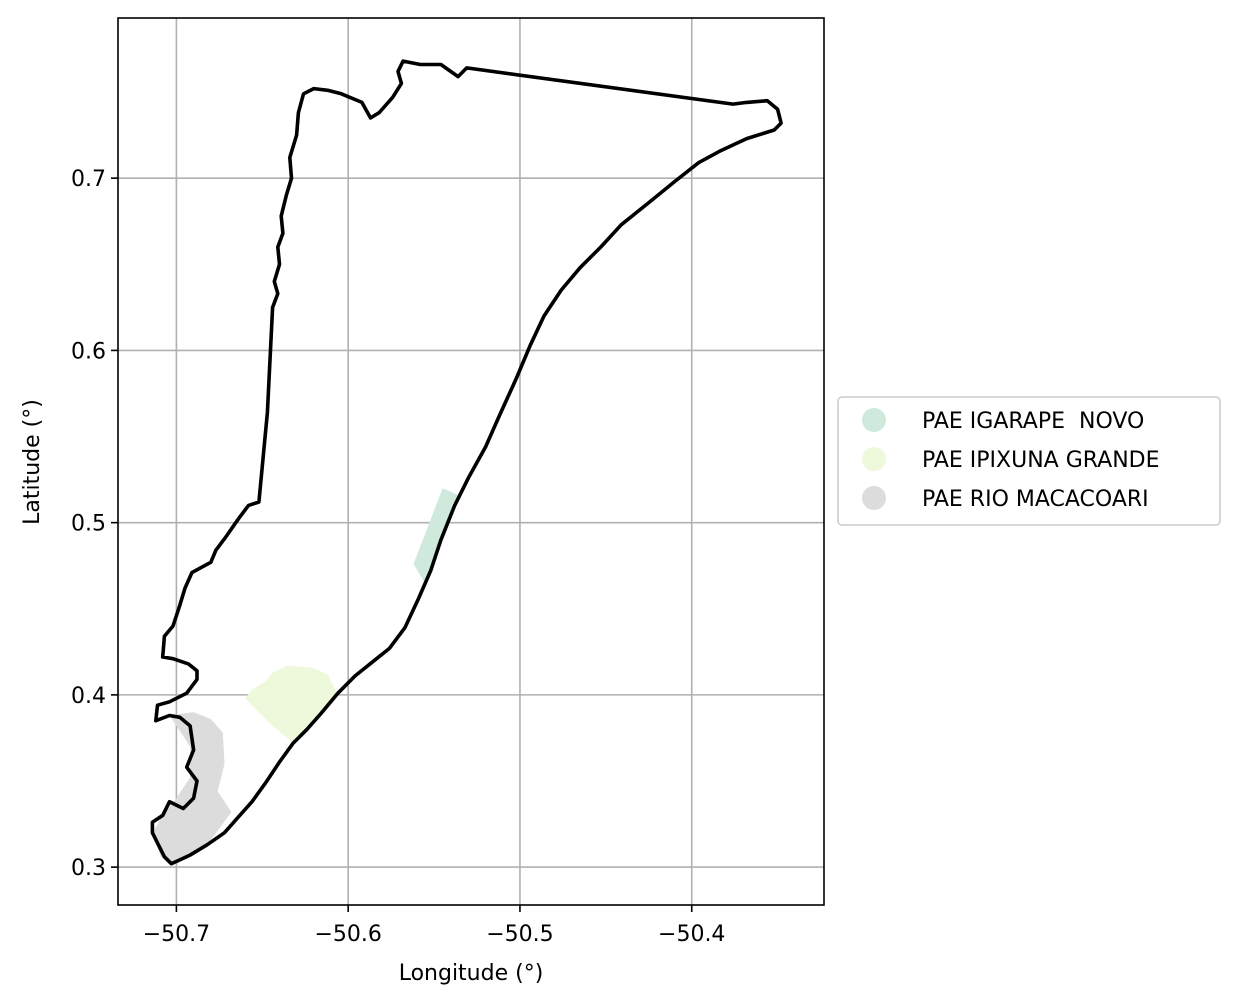 The height and width of the screenshot is (1006, 1240). Describe the element at coordinates (1035, 499) in the screenshot. I see `legend-label-2: PAE RIO MACACOARI` at that location.